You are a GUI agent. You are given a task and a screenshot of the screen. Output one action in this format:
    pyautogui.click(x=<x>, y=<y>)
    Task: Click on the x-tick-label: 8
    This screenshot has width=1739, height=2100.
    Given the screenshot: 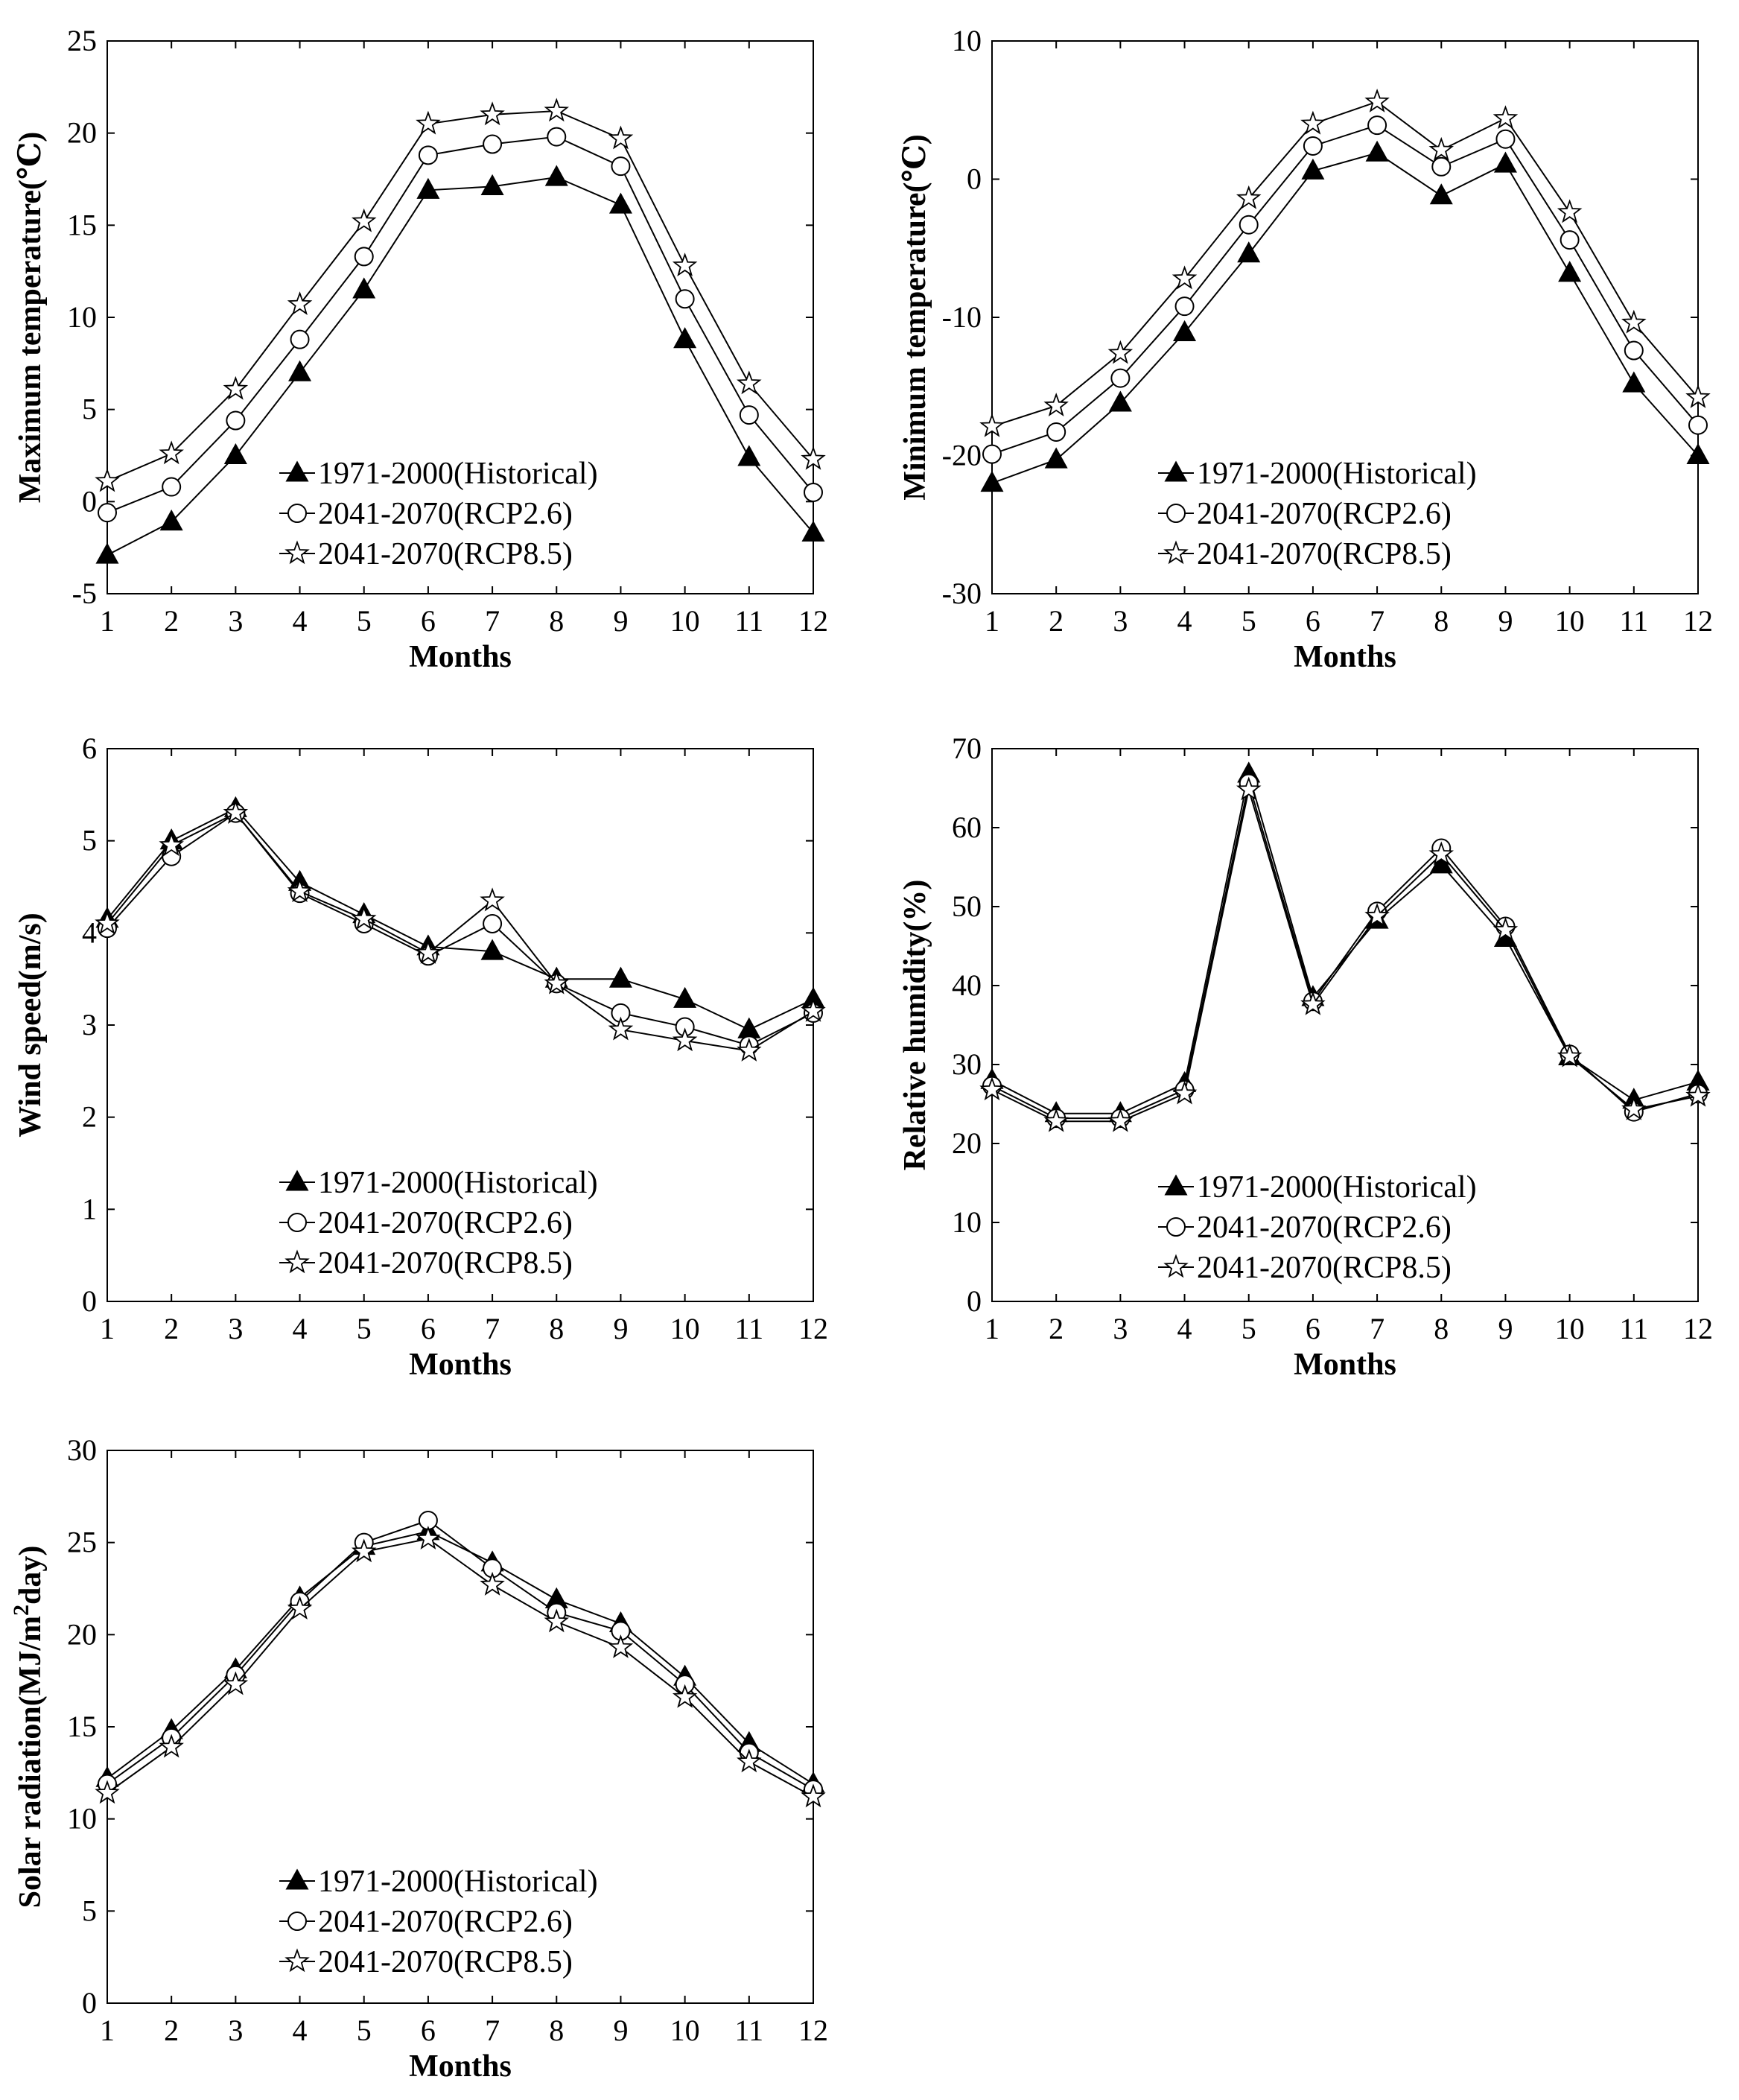 What is the action you would take?
    pyautogui.click(x=556, y=2030)
    